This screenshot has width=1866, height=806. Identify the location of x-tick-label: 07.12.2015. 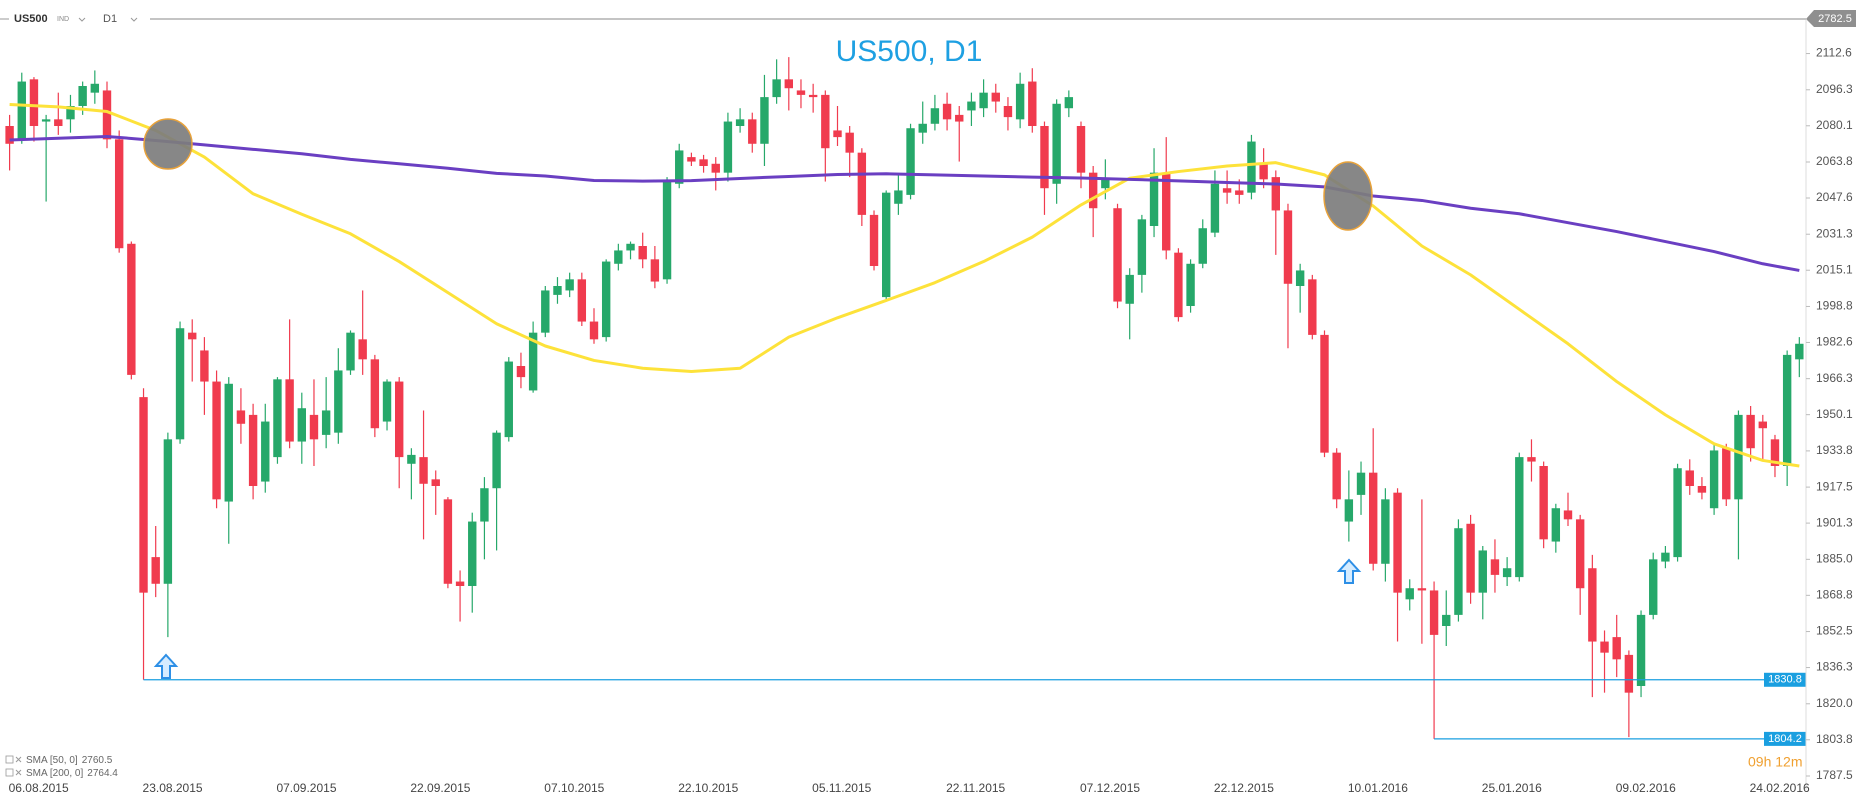
(1110, 788).